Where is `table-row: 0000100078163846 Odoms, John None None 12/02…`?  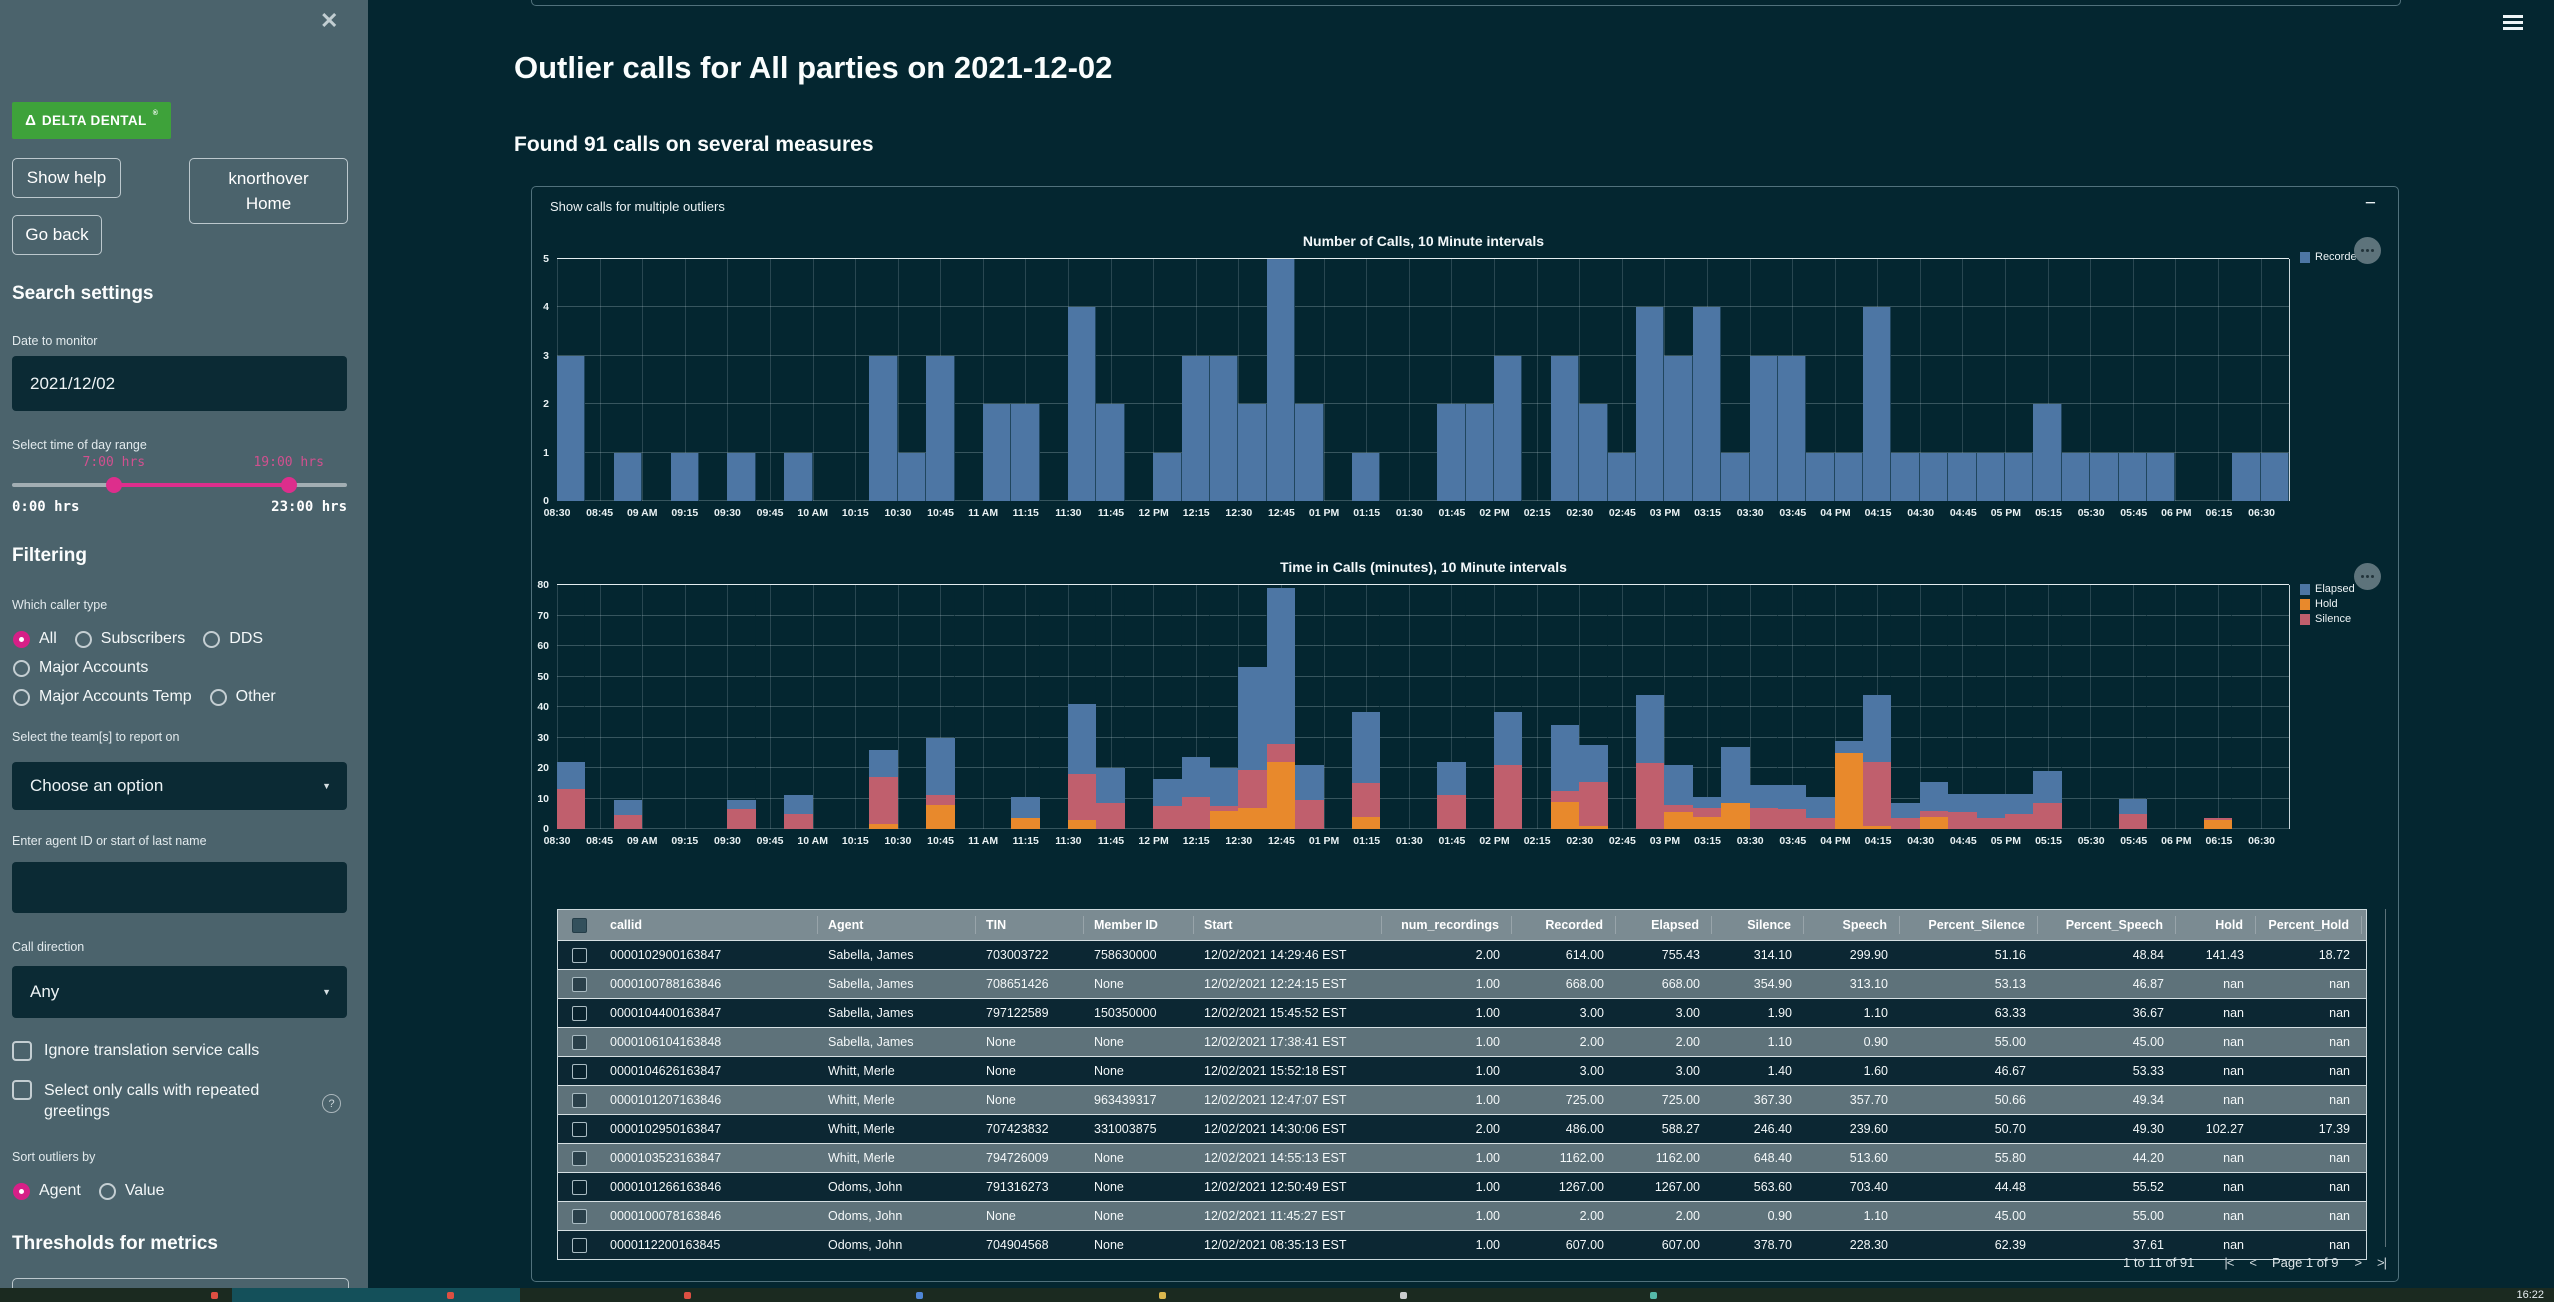 table-row: 0000100078163846 Odoms, John None None 12/02… is located at coordinates (1462, 1215).